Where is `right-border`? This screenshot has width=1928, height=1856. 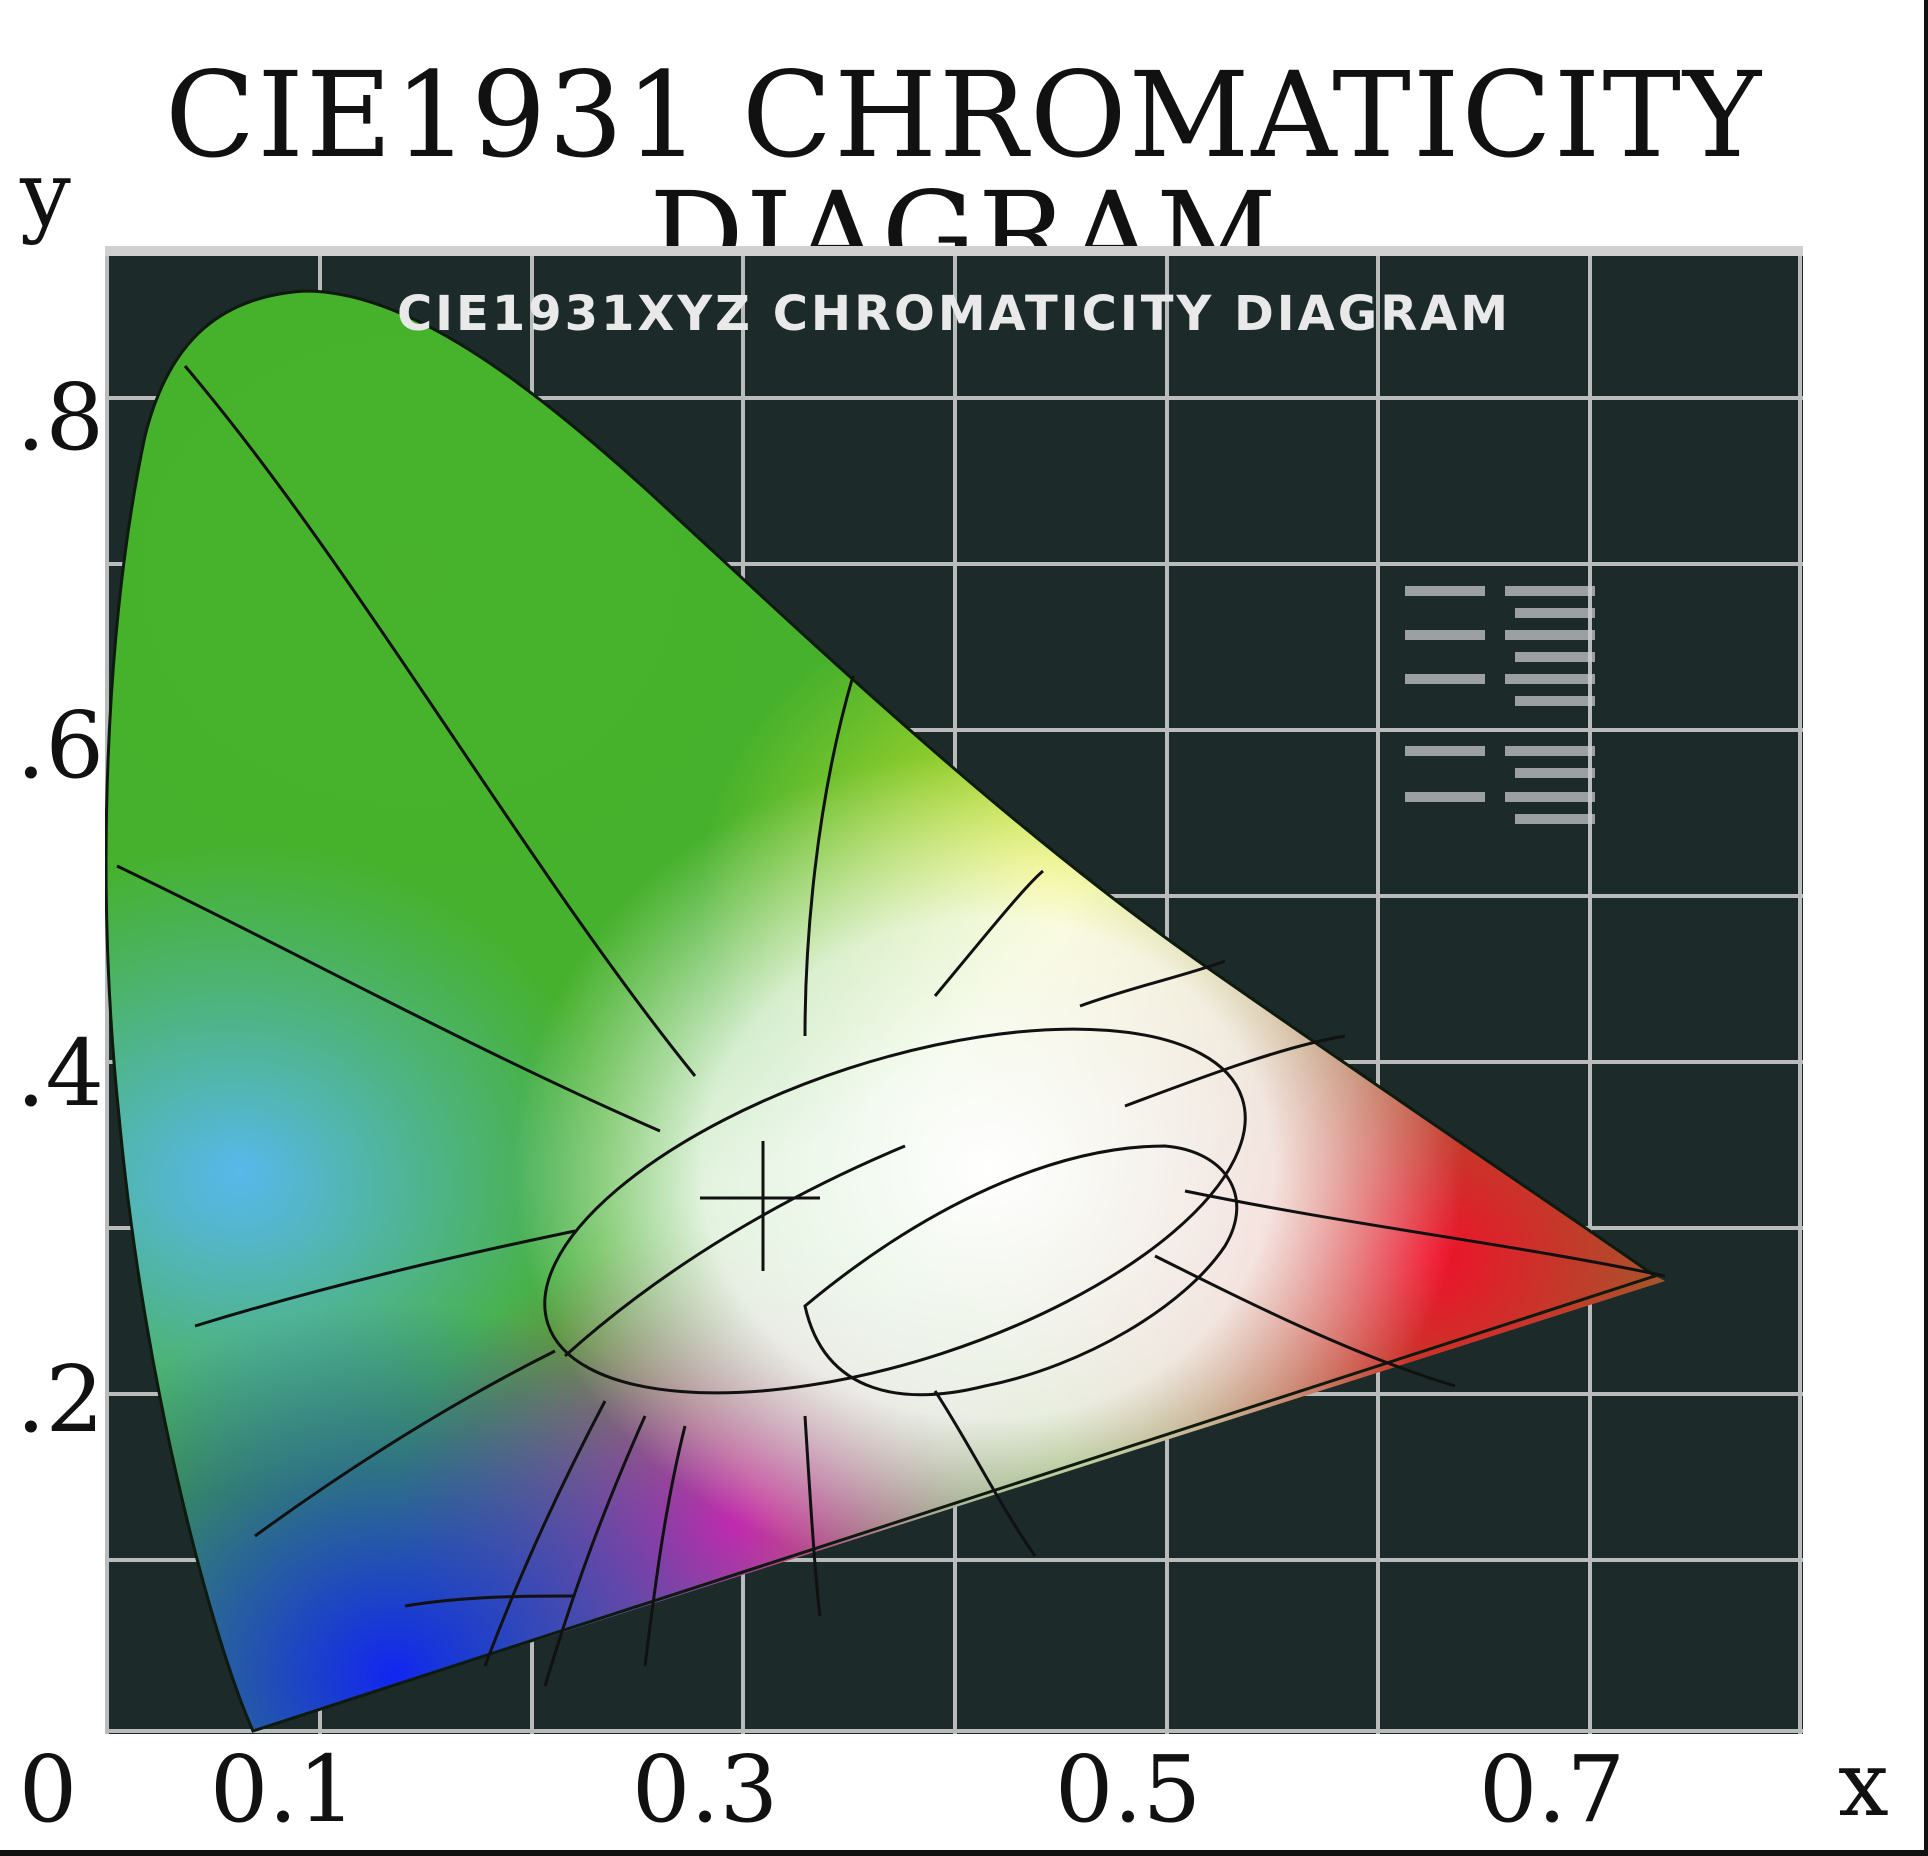 right-border is located at coordinates (1926, 928).